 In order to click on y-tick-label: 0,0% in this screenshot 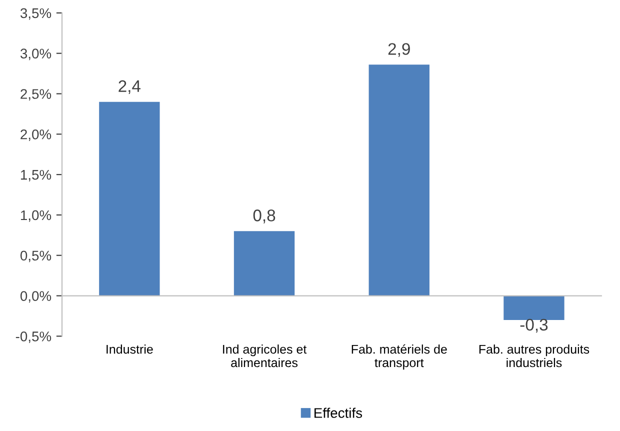, I will do `click(36, 297)`.